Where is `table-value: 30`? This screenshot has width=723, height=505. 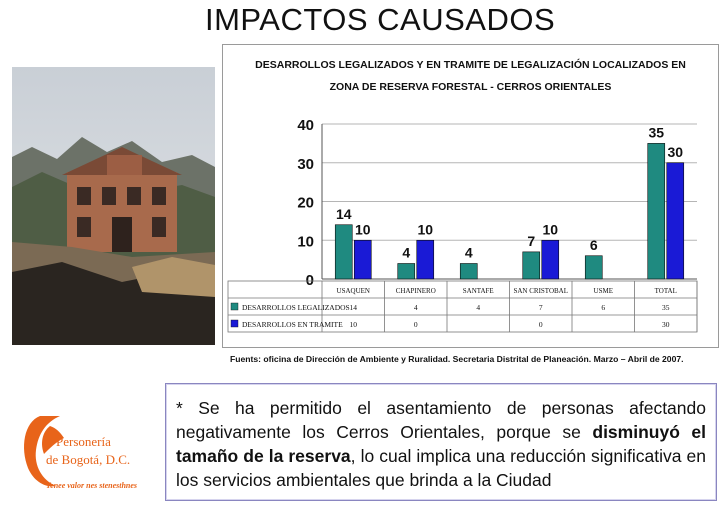 table-value: 30 is located at coordinates (666, 324).